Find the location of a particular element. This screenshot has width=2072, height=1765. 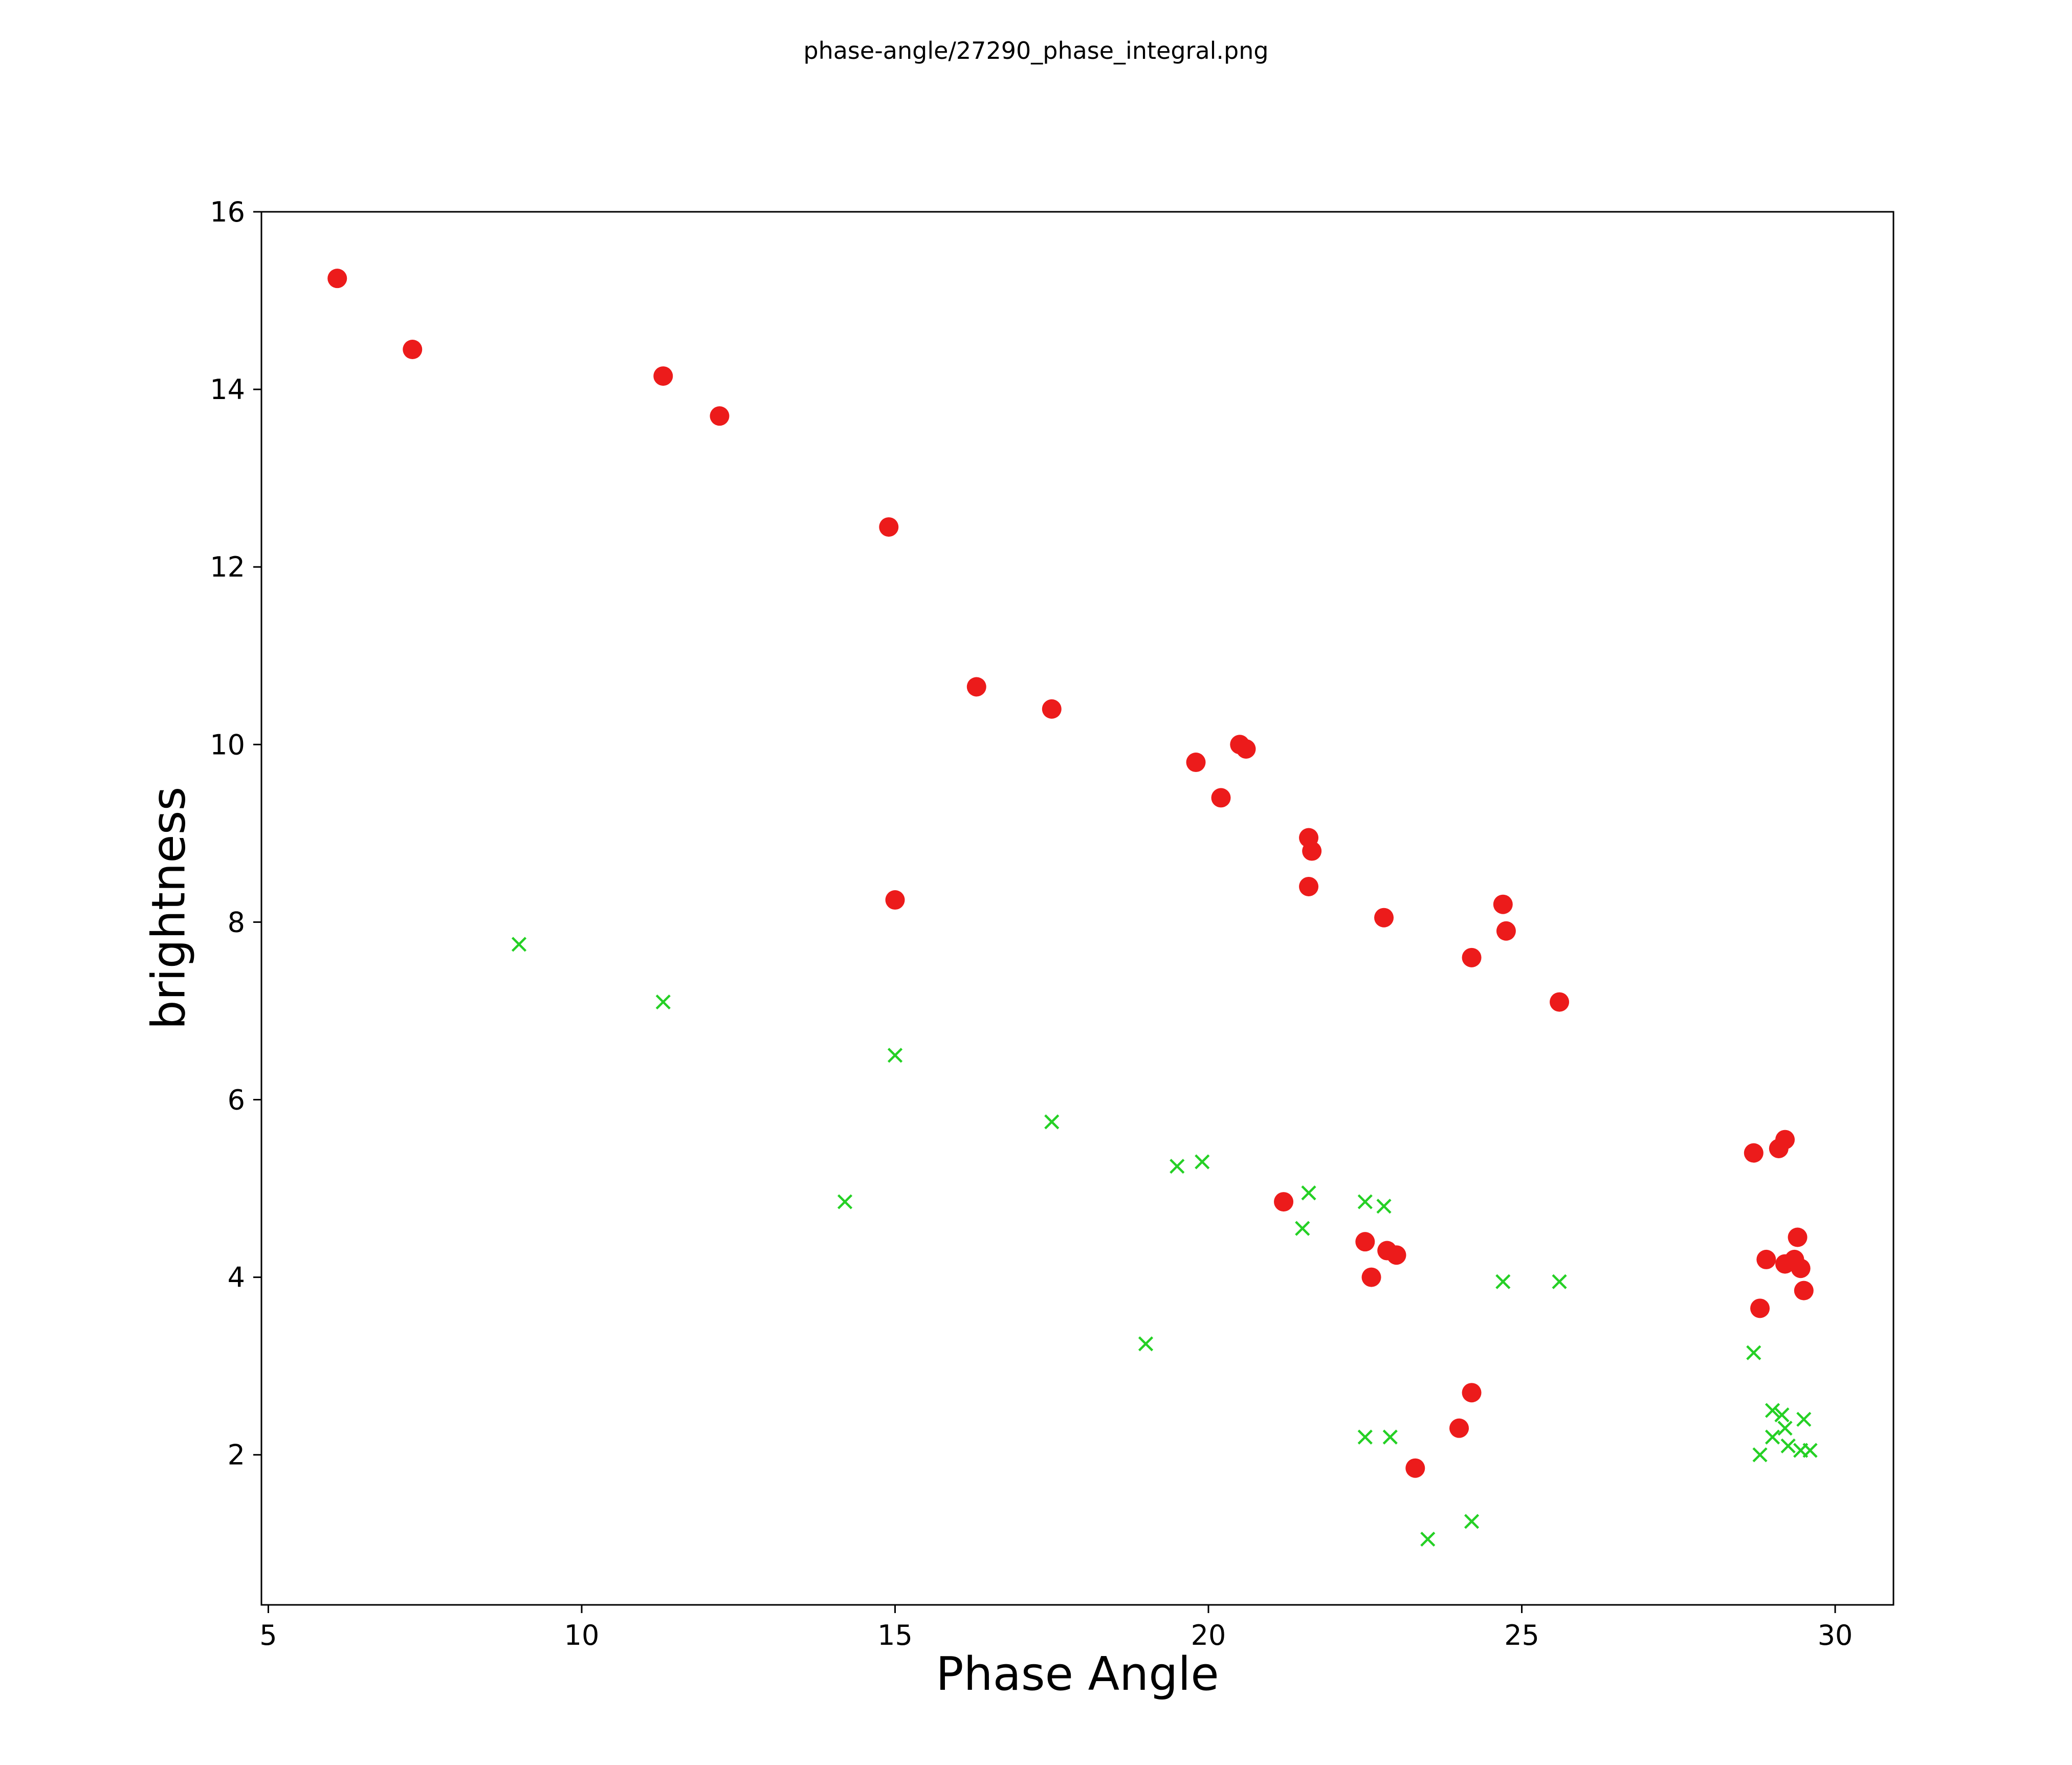

x-tick-label: 5 is located at coordinates (268, 1635).